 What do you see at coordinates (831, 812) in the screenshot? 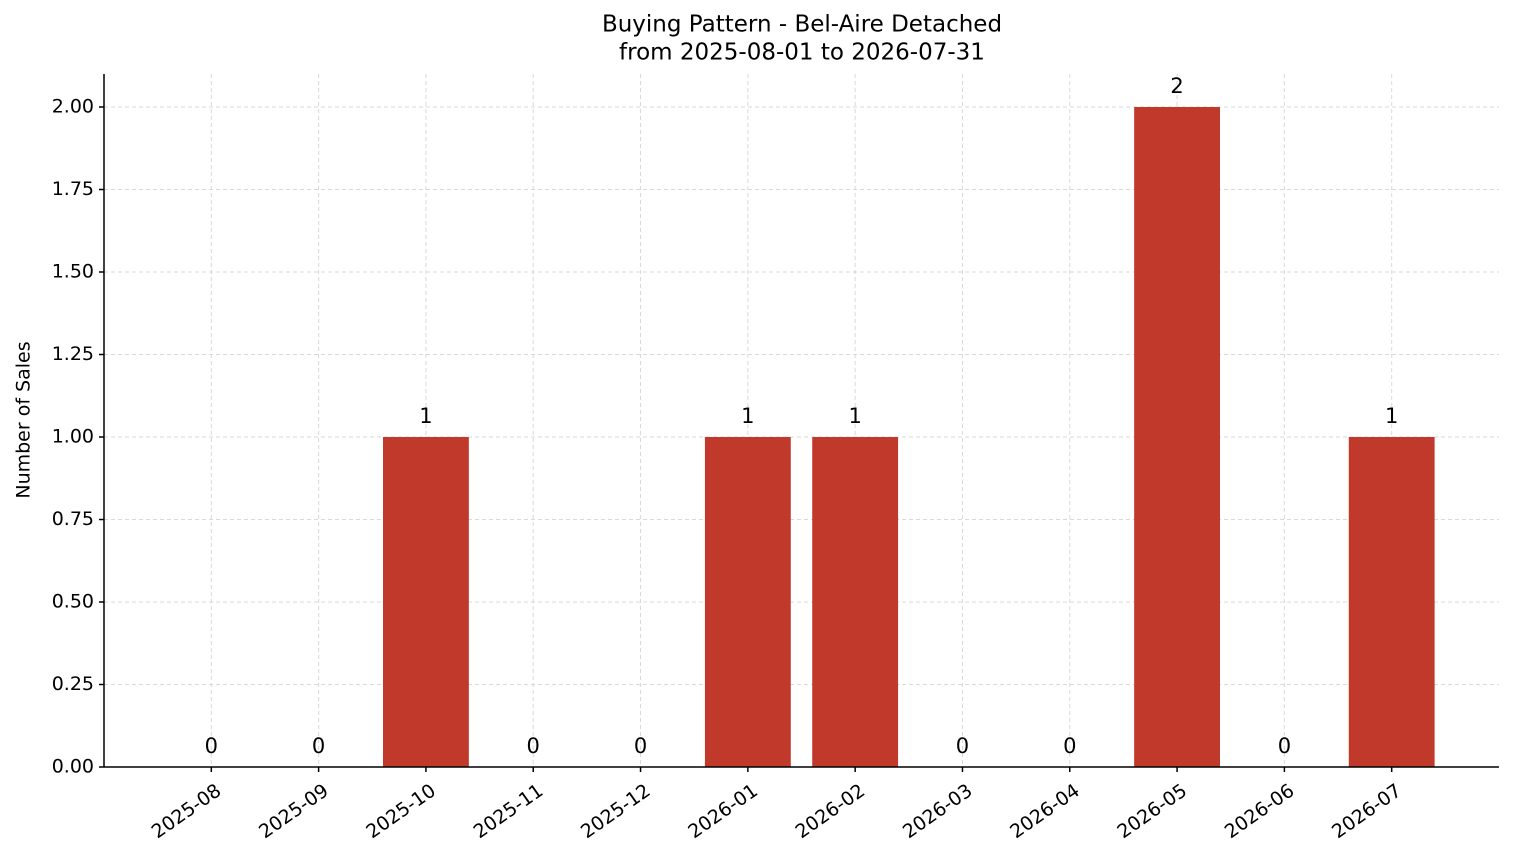
I see `x-tick-label: 2026-02` at bounding box center [831, 812].